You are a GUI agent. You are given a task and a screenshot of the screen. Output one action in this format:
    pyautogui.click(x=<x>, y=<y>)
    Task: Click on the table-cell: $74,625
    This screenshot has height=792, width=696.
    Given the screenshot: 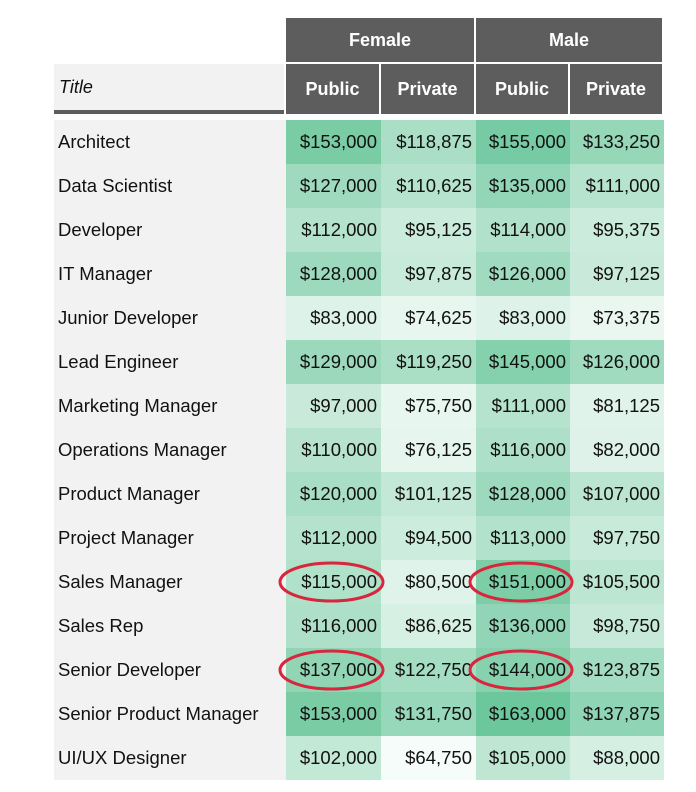 What is the action you would take?
    pyautogui.click(x=428, y=318)
    